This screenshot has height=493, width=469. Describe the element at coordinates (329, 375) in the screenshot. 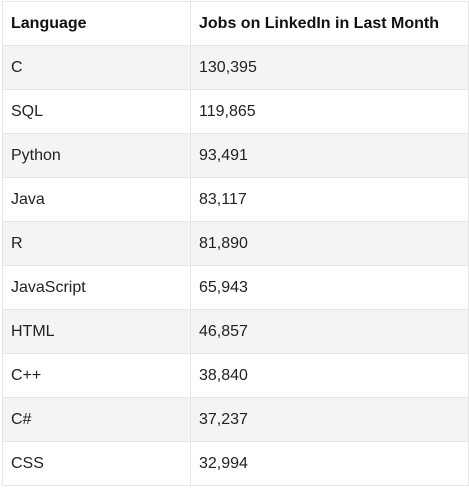

I see `cell-jobs: 38,840` at that location.